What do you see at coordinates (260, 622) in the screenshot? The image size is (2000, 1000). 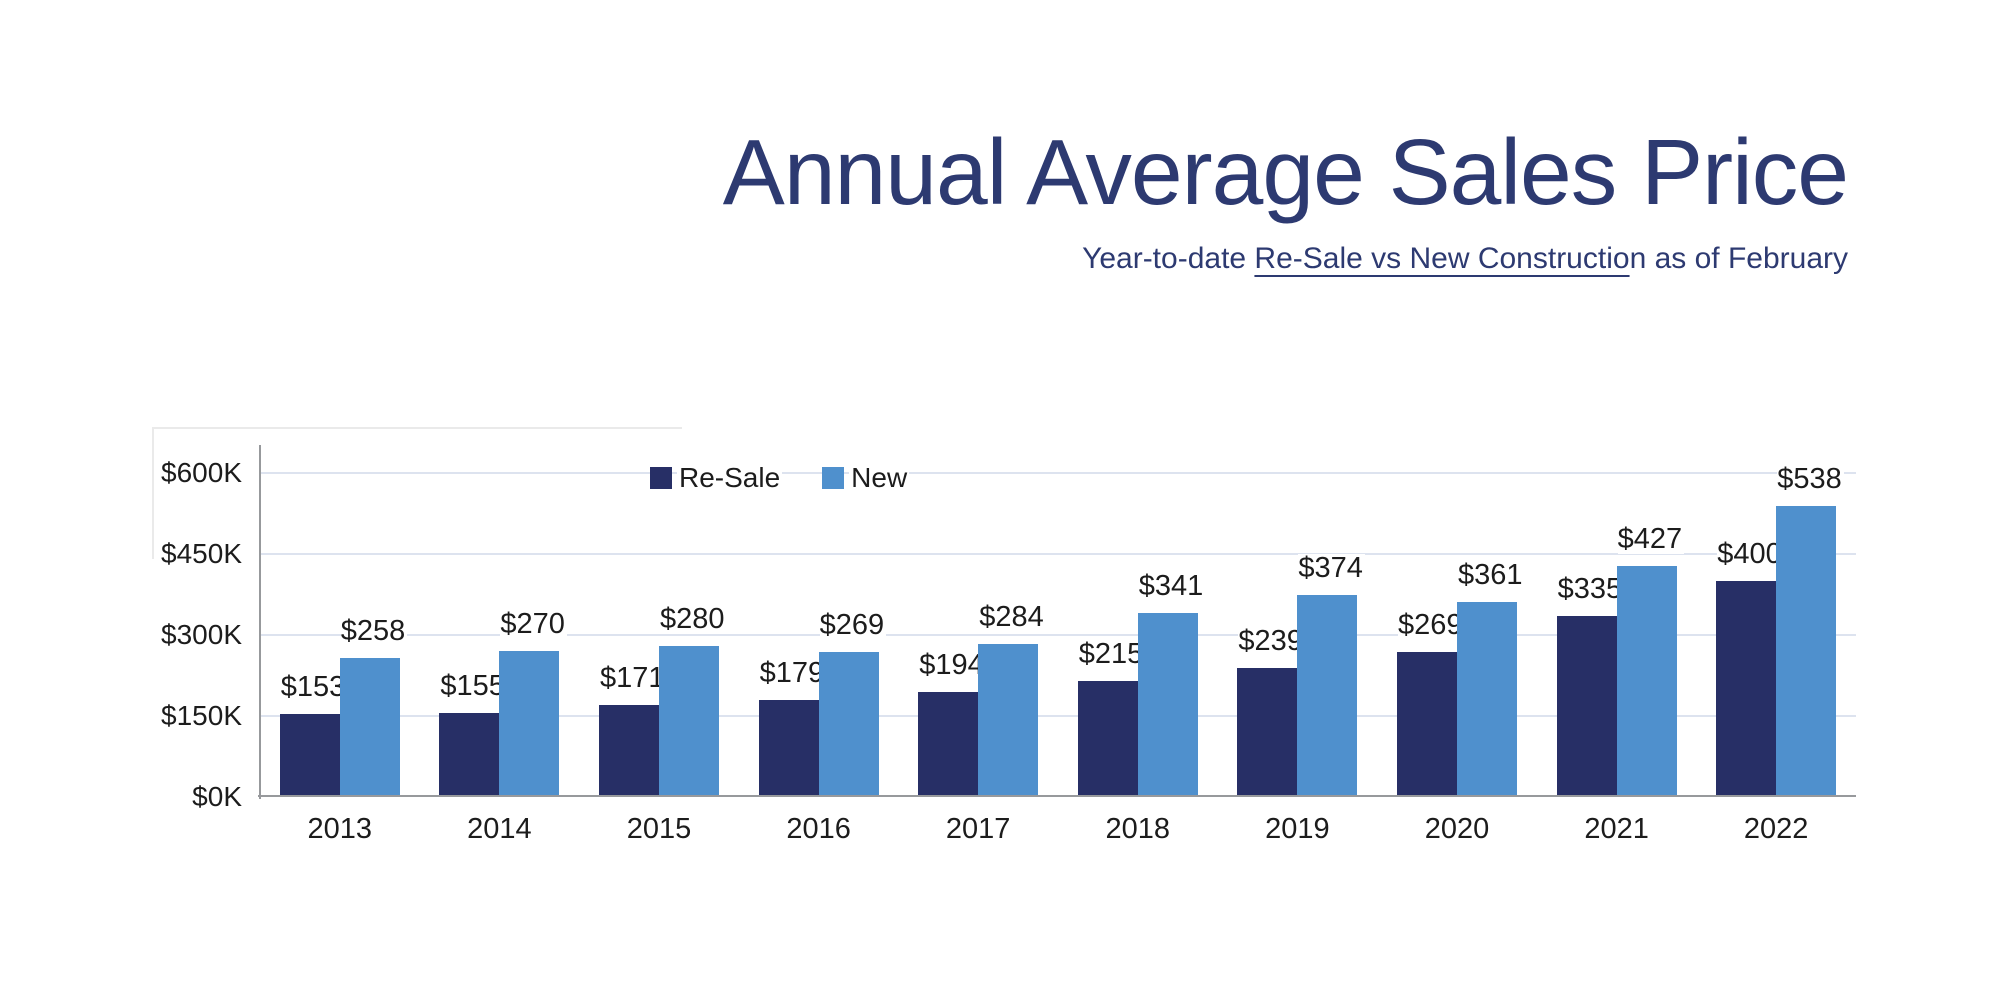 I see `y-axis-line` at bounding box center [260, 622].